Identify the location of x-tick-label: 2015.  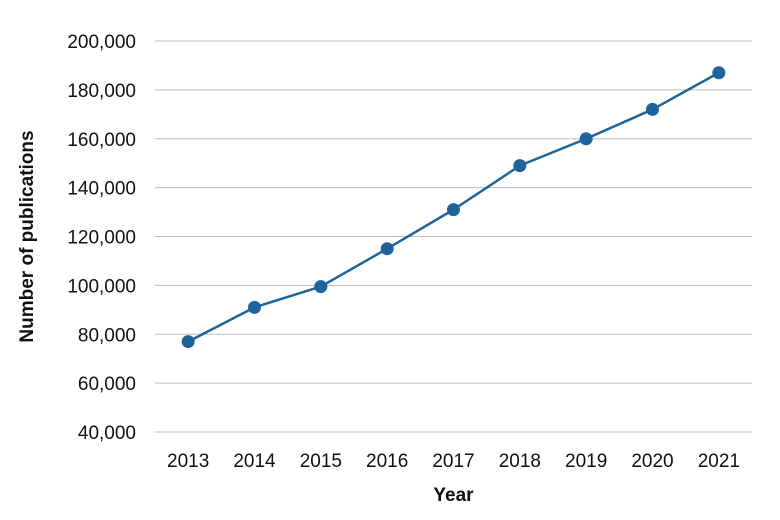
(321, 461).